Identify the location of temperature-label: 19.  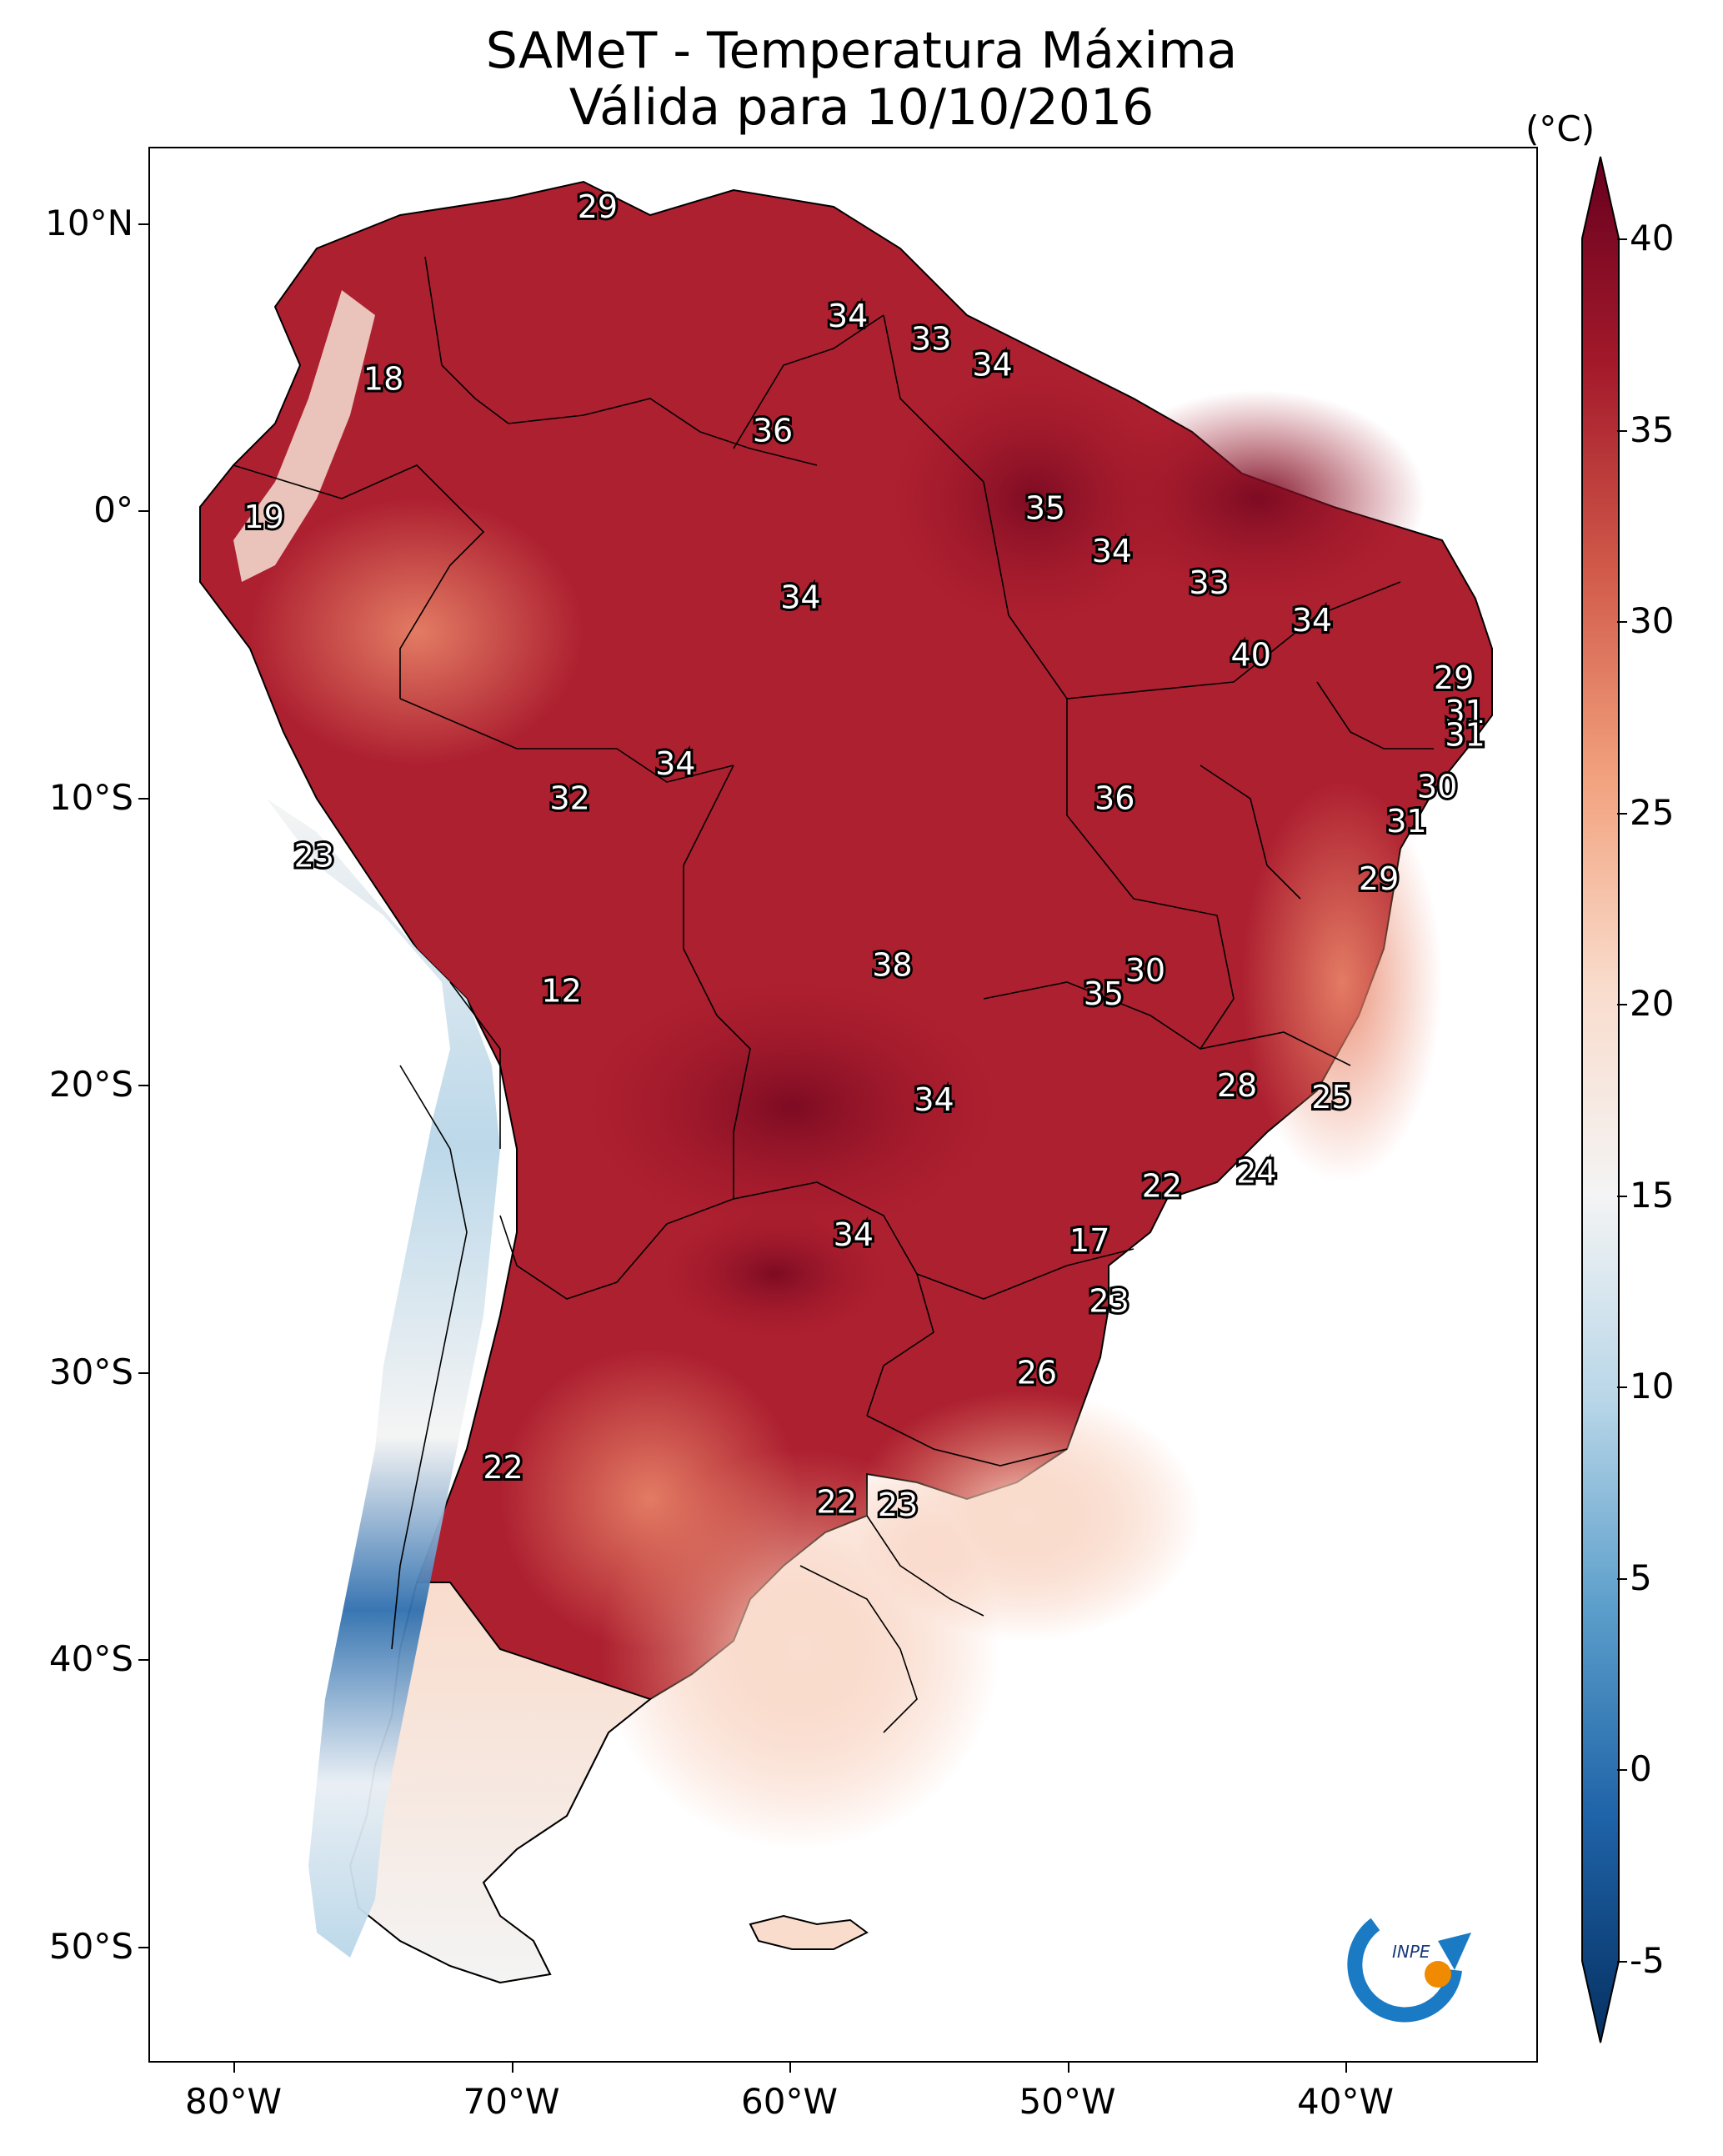
(264, 517).